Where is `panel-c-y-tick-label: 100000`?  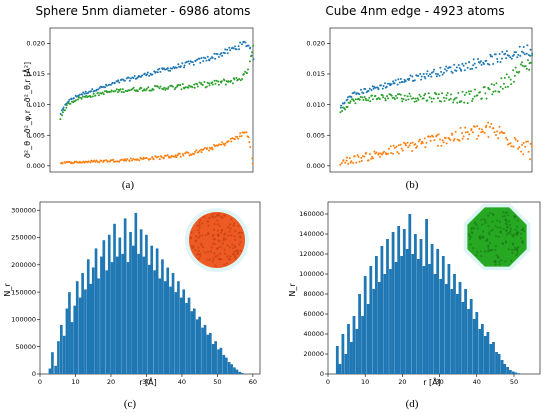
panel-c-y-tick-label: 100000 is located at coordinates (23, 320).